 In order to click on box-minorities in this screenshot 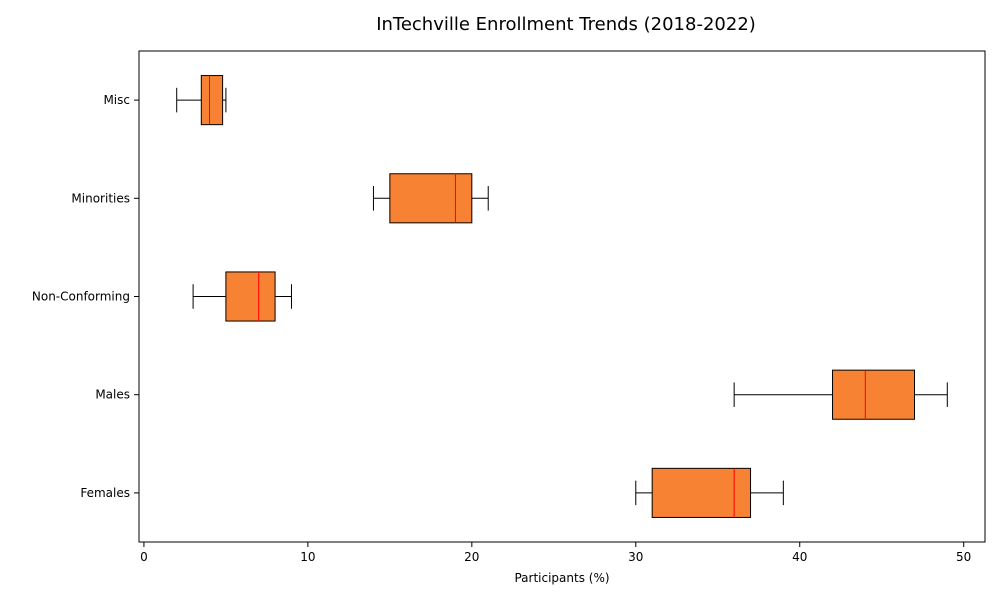, I will do `click(430, 198)`.